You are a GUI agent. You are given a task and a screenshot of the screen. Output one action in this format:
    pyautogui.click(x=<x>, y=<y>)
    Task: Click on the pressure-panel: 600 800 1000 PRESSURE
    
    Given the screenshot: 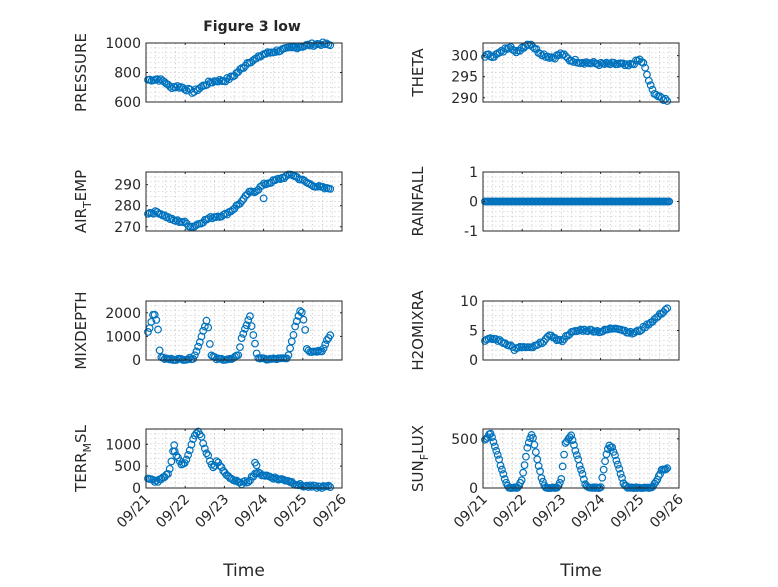 What is the action you would take?
    pyautogui.click(x=207, y=72)
    